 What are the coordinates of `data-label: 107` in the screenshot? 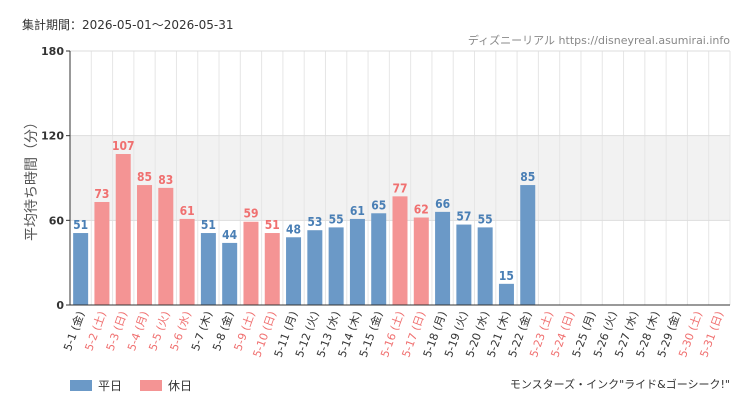 It's located at (123, 146).